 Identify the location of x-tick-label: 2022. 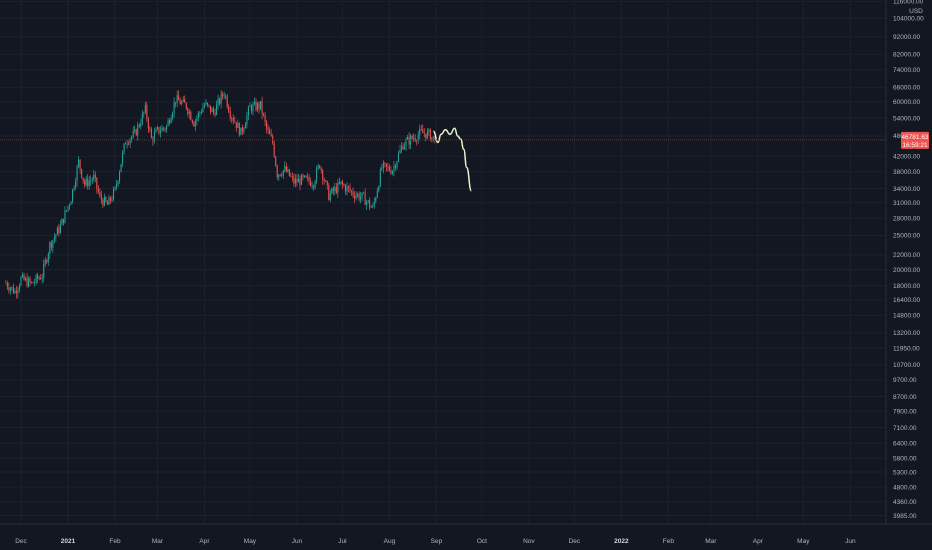
(621, 541).